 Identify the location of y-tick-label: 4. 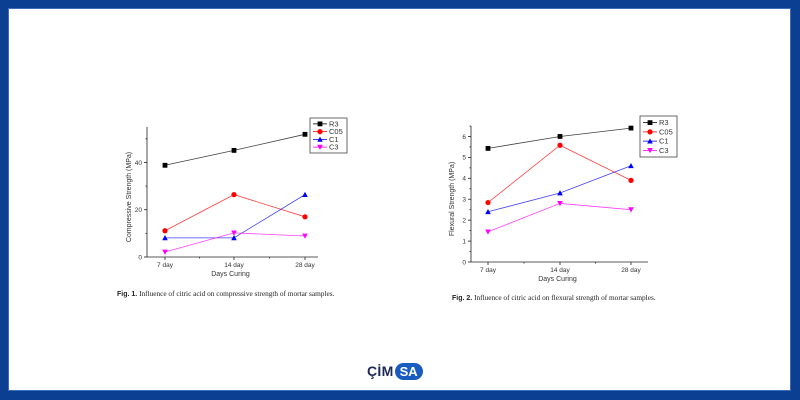
(464, 179).